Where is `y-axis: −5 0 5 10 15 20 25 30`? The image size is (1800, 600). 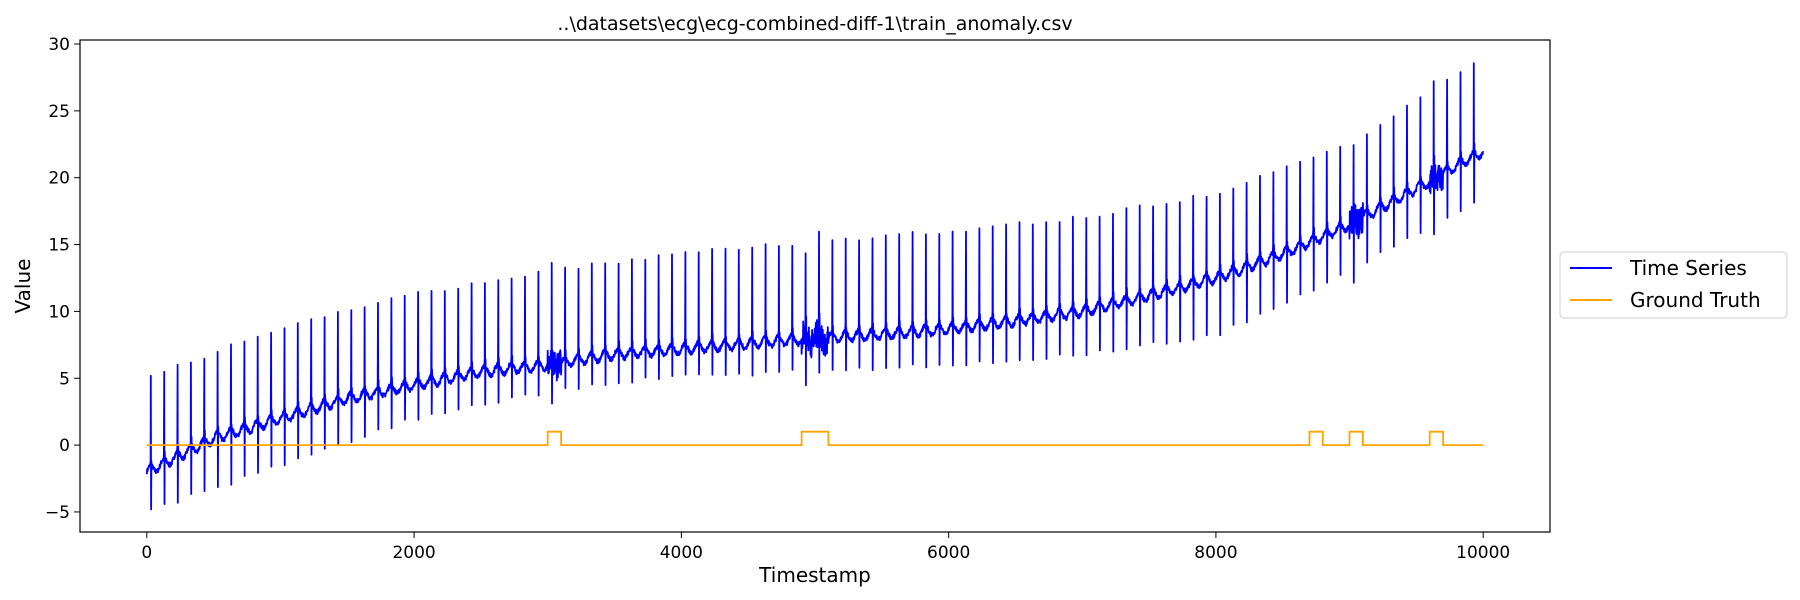 y-axis: −5 0 5 10 15 20 25 30 is located at coordinates (62, 279).